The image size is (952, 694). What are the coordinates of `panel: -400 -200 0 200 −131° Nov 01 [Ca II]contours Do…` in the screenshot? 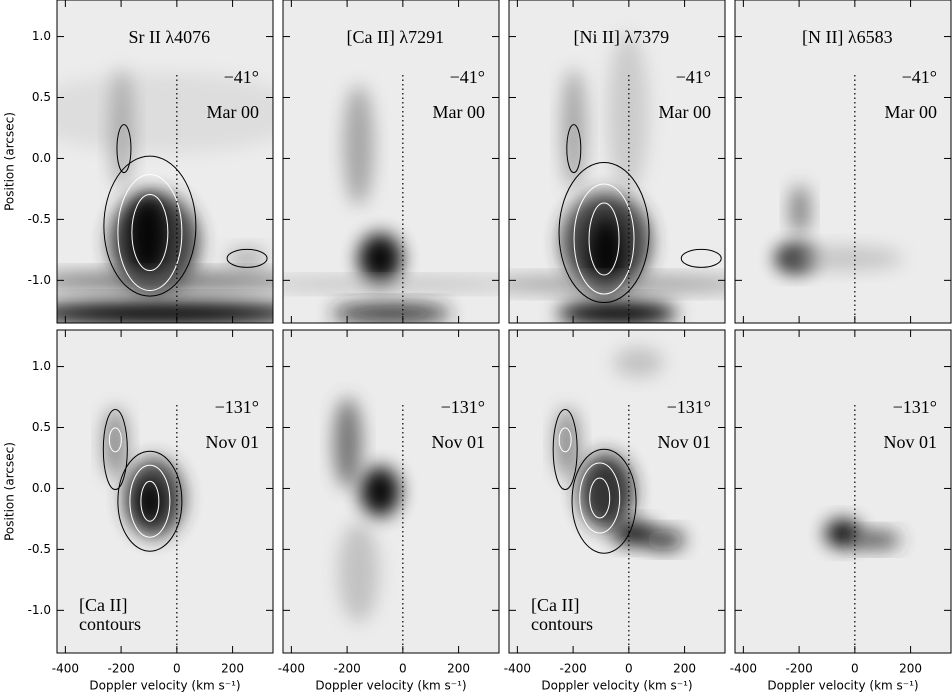 It's located at (615, 511).